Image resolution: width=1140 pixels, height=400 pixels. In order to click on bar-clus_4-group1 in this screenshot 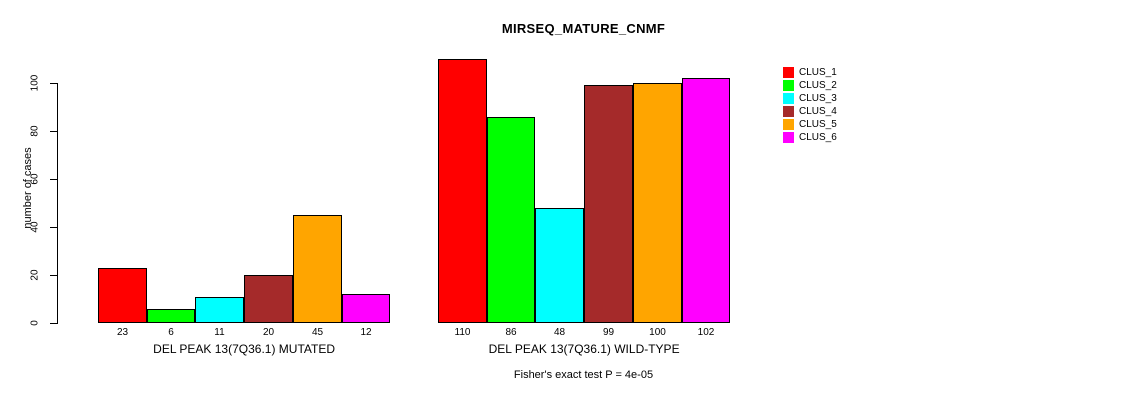, I will do `click(268, 299)`.